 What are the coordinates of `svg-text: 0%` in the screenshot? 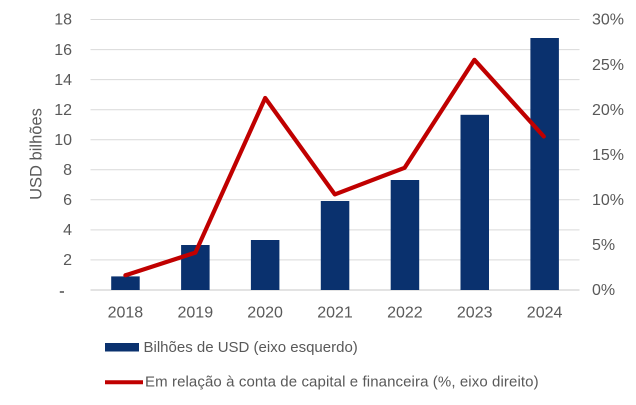 It's located at (603, 290).